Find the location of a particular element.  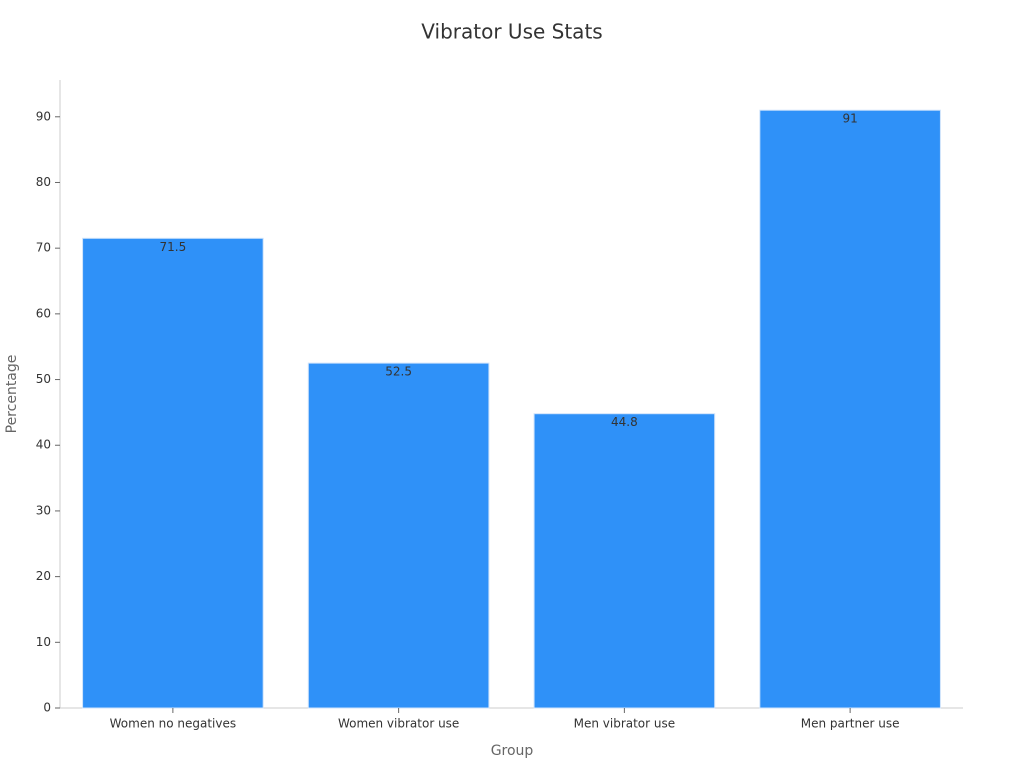

x-tick-label: Men vibrator use is located at coordinates (625, 724).